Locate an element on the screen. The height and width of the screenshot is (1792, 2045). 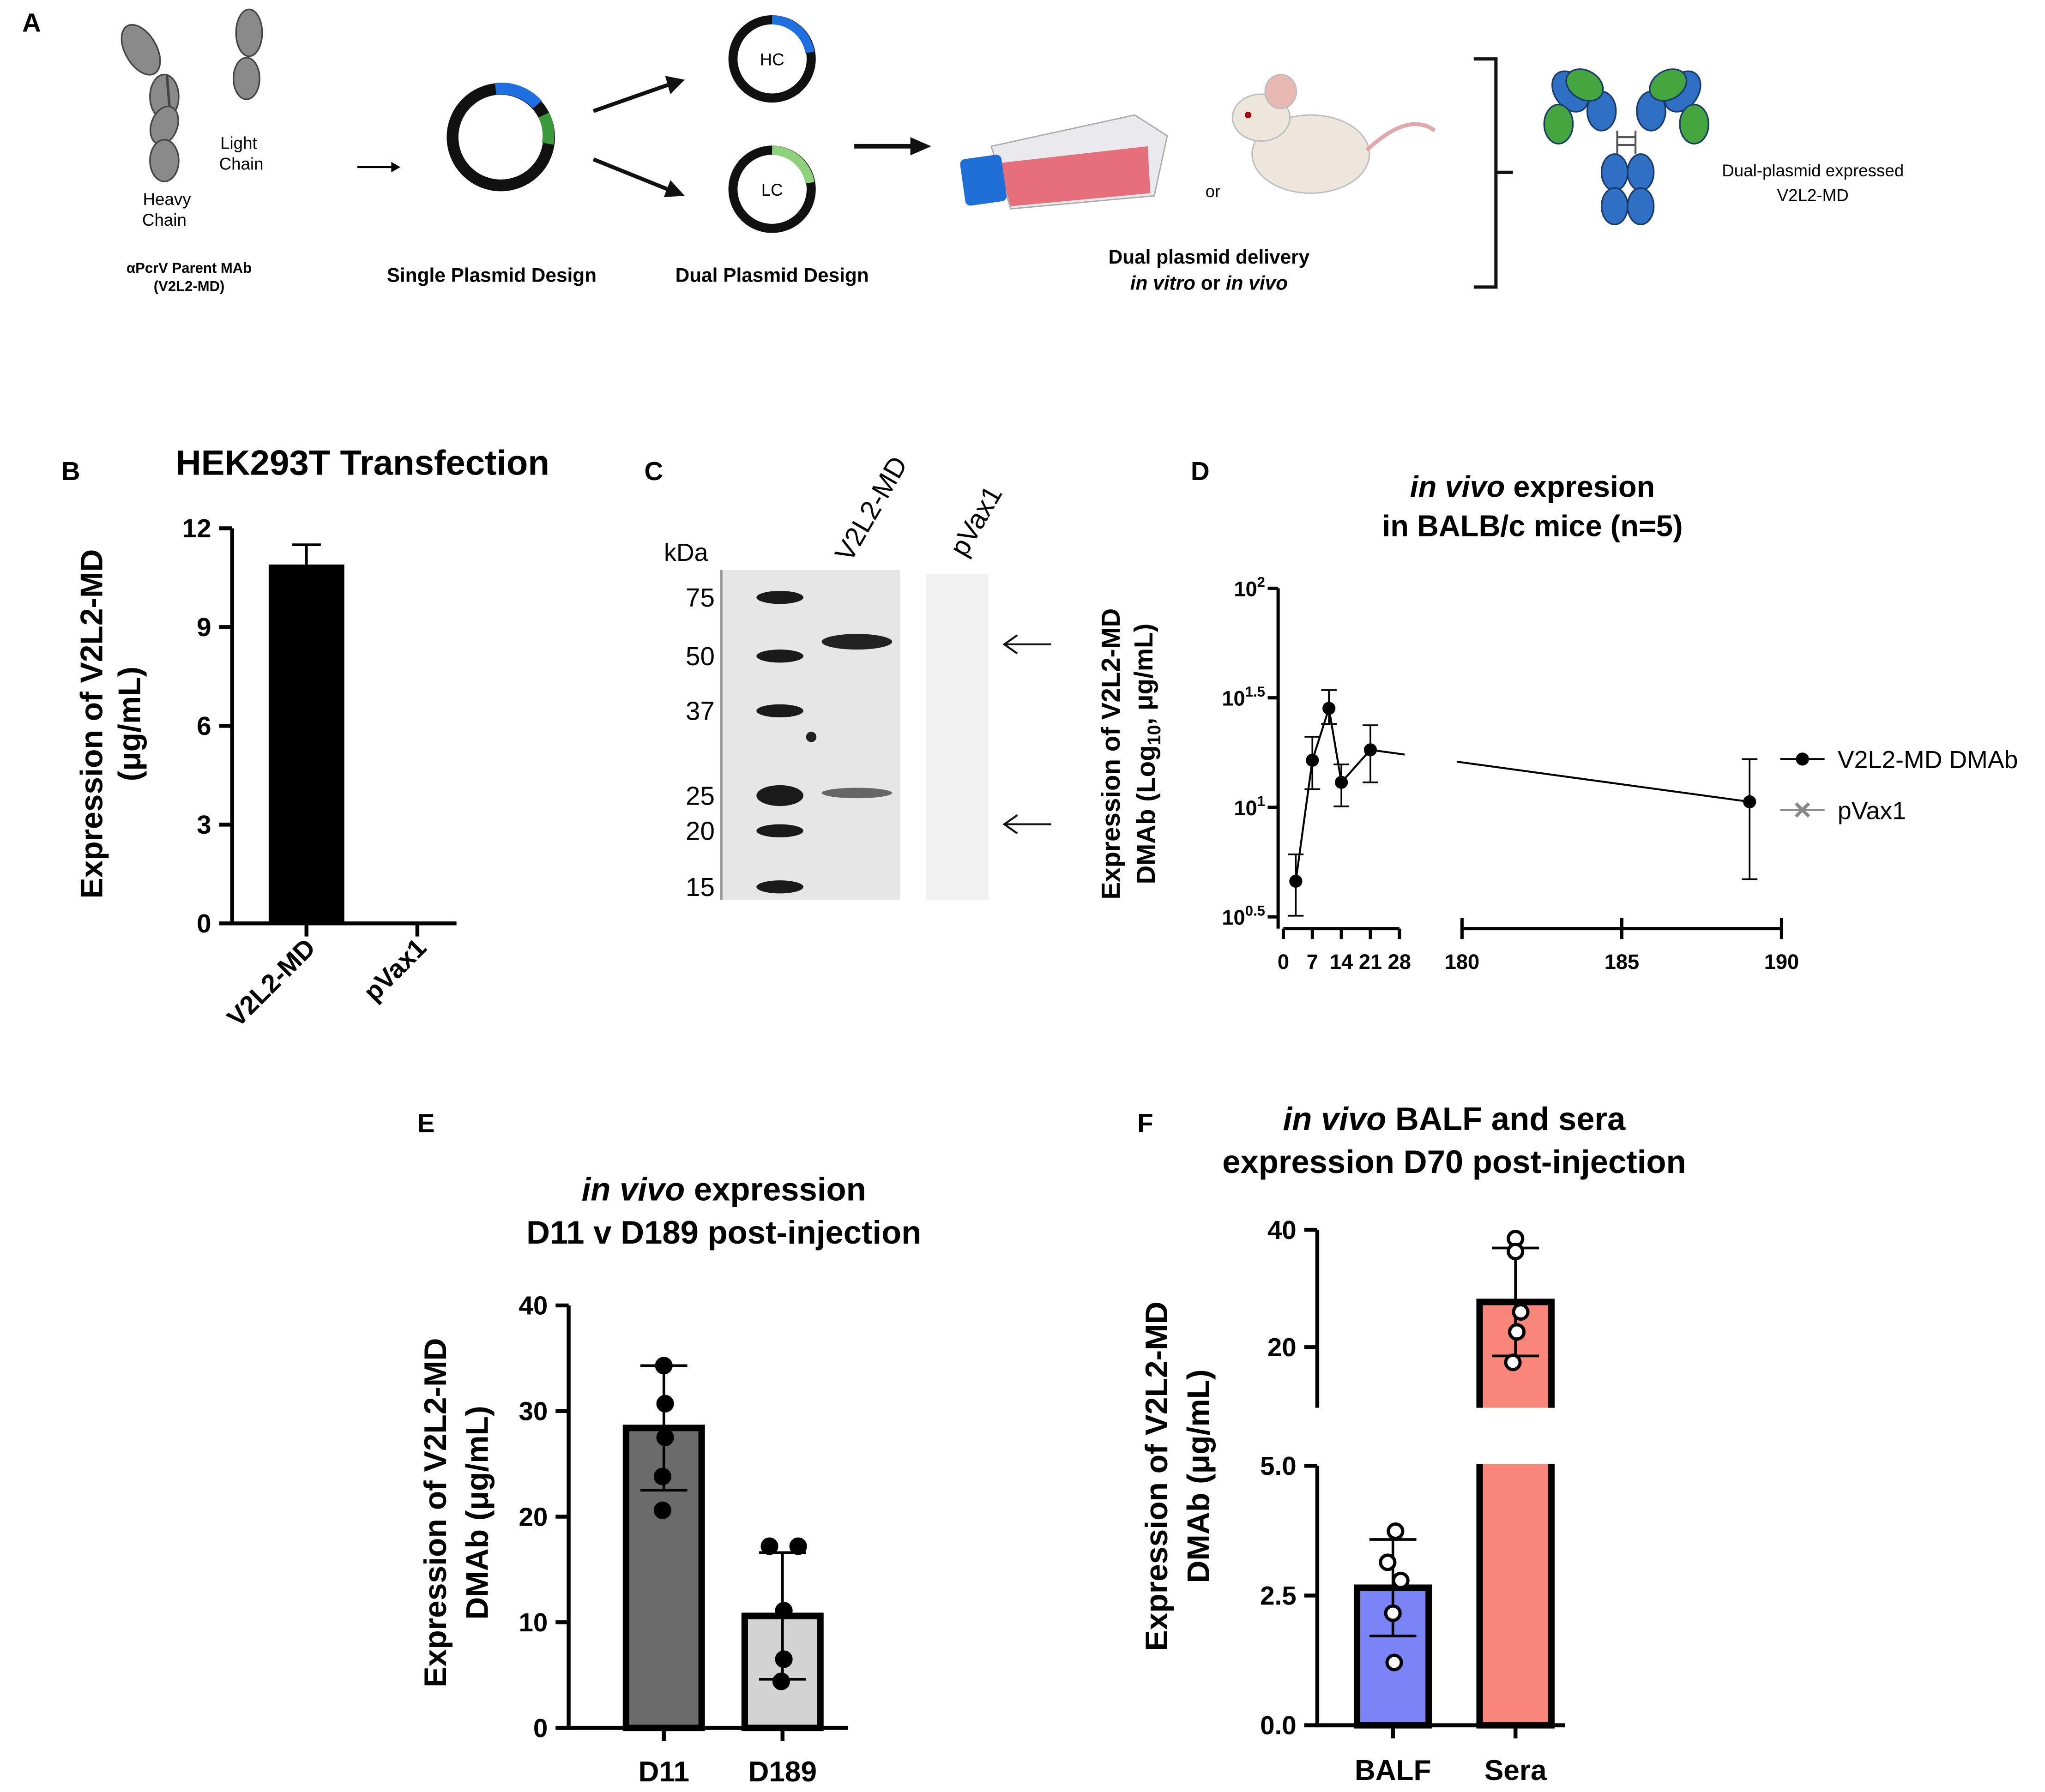
tick-exponent: 0.5 is located at coordinates (1255, 910).